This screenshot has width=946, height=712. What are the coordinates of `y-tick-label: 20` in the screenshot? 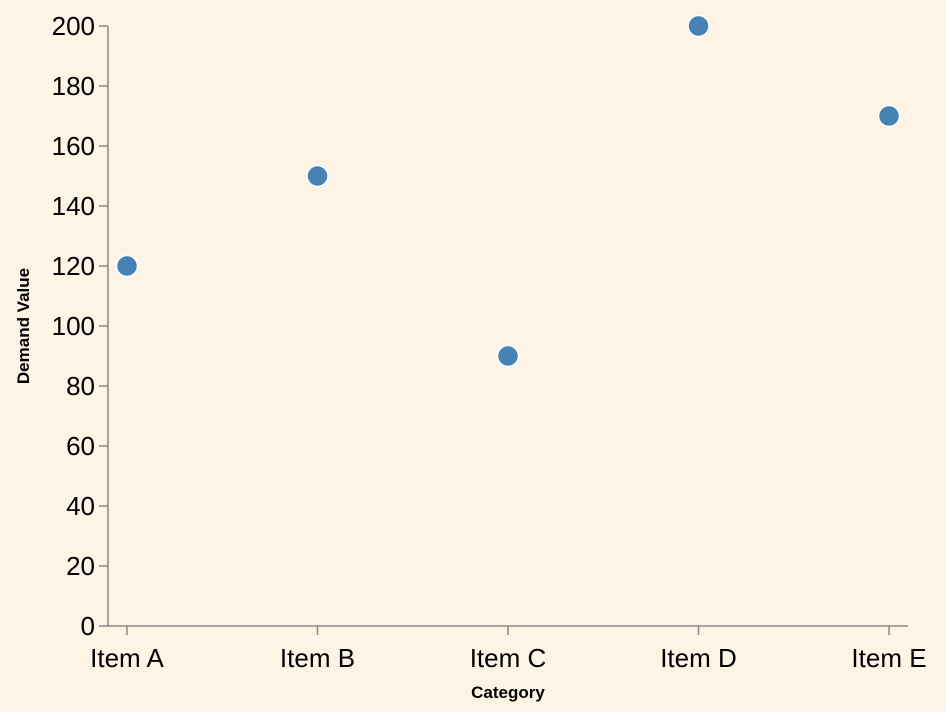 It's located at (80, 566).